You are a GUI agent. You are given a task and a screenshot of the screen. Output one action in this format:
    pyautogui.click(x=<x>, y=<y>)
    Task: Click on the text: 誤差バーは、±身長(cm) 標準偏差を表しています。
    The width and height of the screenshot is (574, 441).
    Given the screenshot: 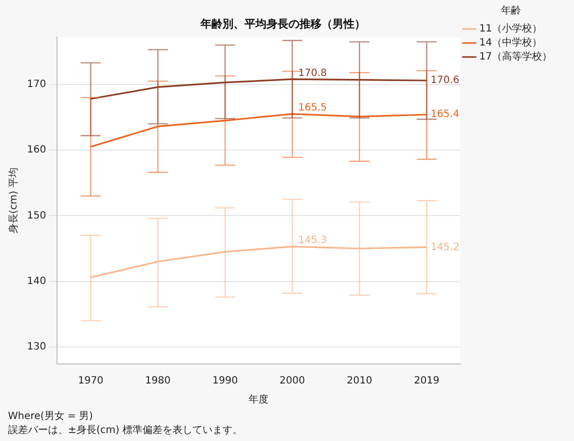 What is the action you would take?
    pyautogui.click(x=126, y=431)
    